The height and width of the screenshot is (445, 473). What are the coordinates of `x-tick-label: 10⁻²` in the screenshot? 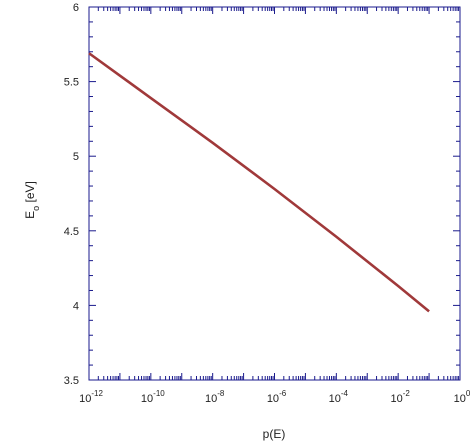 It's located at (400, 397).